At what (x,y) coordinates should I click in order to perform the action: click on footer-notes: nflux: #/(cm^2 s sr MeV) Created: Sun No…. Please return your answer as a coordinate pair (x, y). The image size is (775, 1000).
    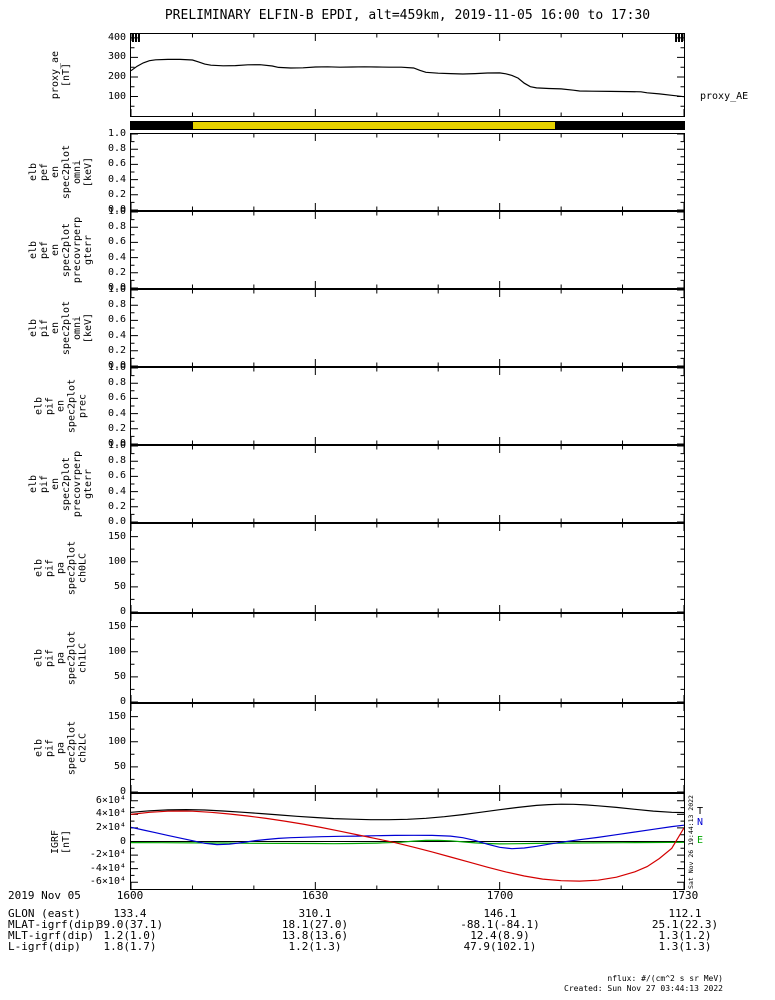
    Looking at the image, I should click on (643, 984).